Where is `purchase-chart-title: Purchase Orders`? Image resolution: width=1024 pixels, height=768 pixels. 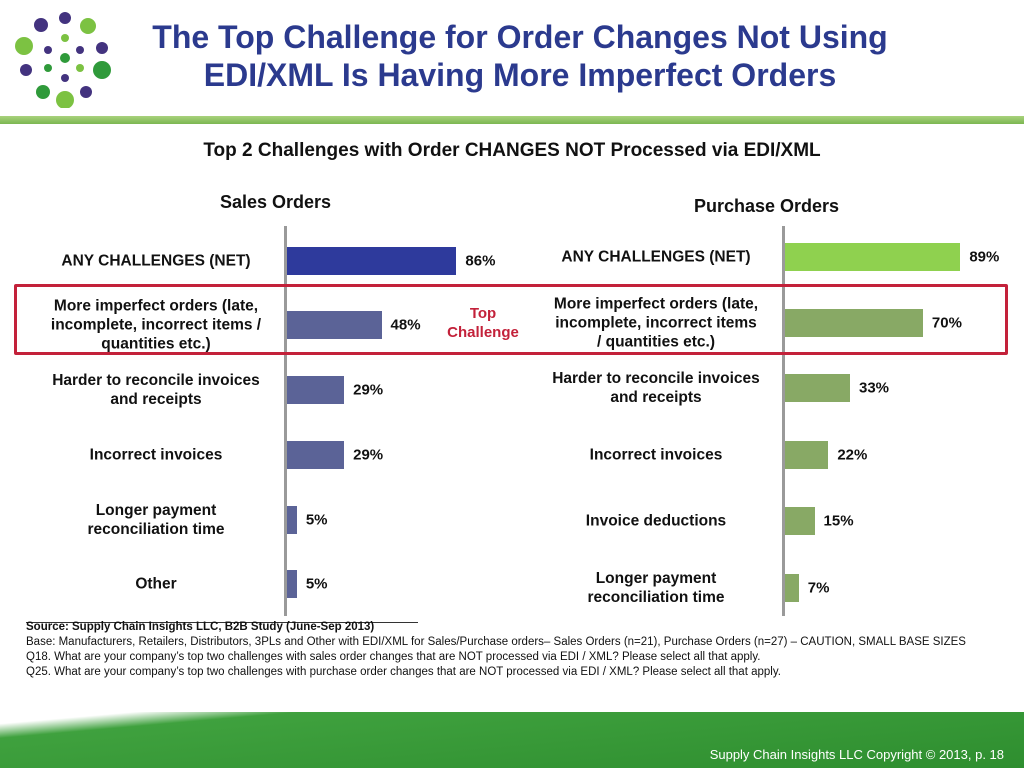
purchase-chart-title: Purchase Orders is located at coordinates (767, 206).